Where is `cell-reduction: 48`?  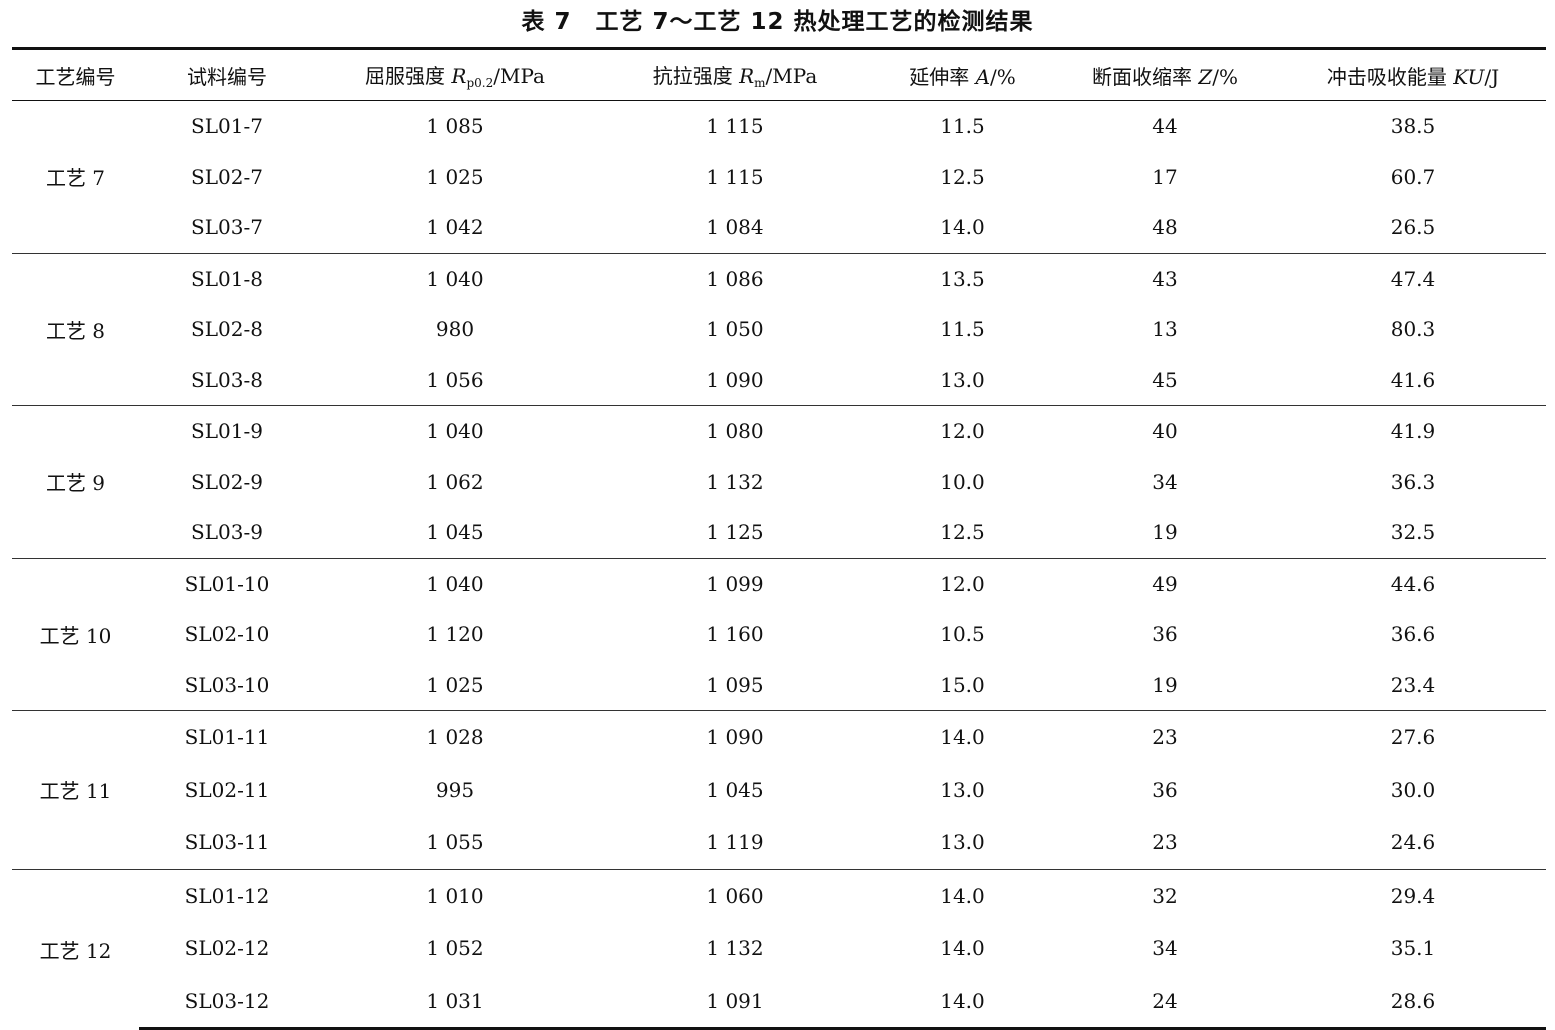 cell-reduction: 48 is located at coordinates (1165, 227).